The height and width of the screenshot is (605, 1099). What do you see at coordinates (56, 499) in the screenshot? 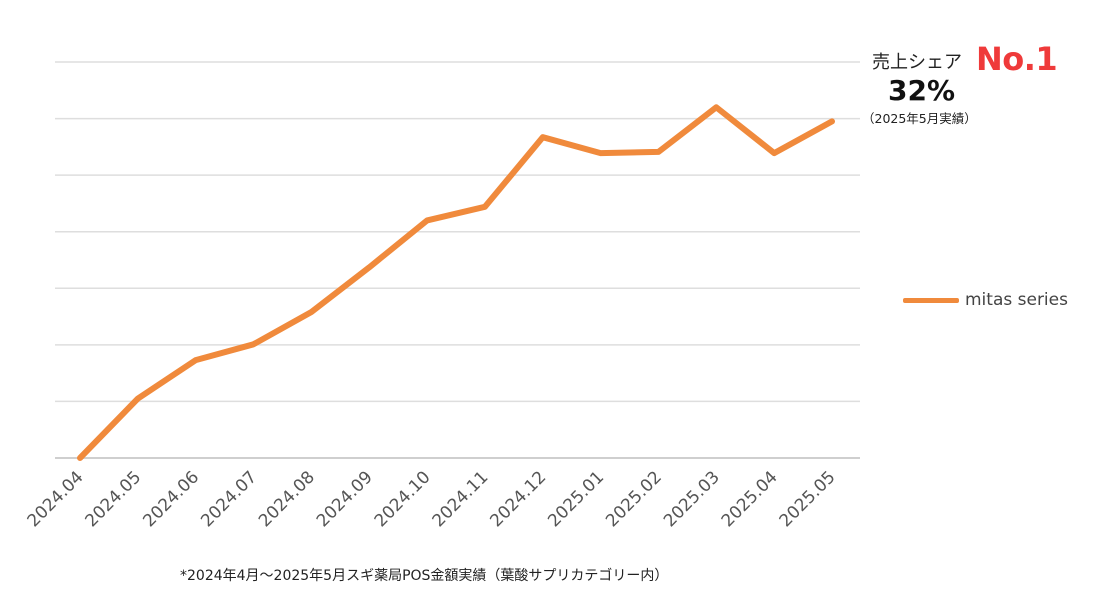
I see `x-tick-label: 2024.04` at bounding box center [56, 499].